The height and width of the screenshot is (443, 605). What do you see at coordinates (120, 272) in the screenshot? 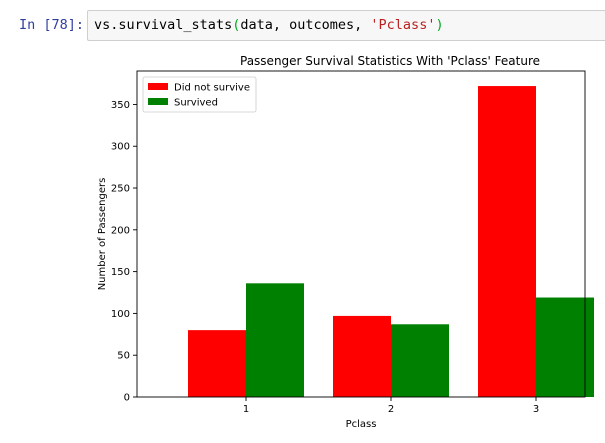
I see `y-tick-label: 150` at bounding box center [120, 272].